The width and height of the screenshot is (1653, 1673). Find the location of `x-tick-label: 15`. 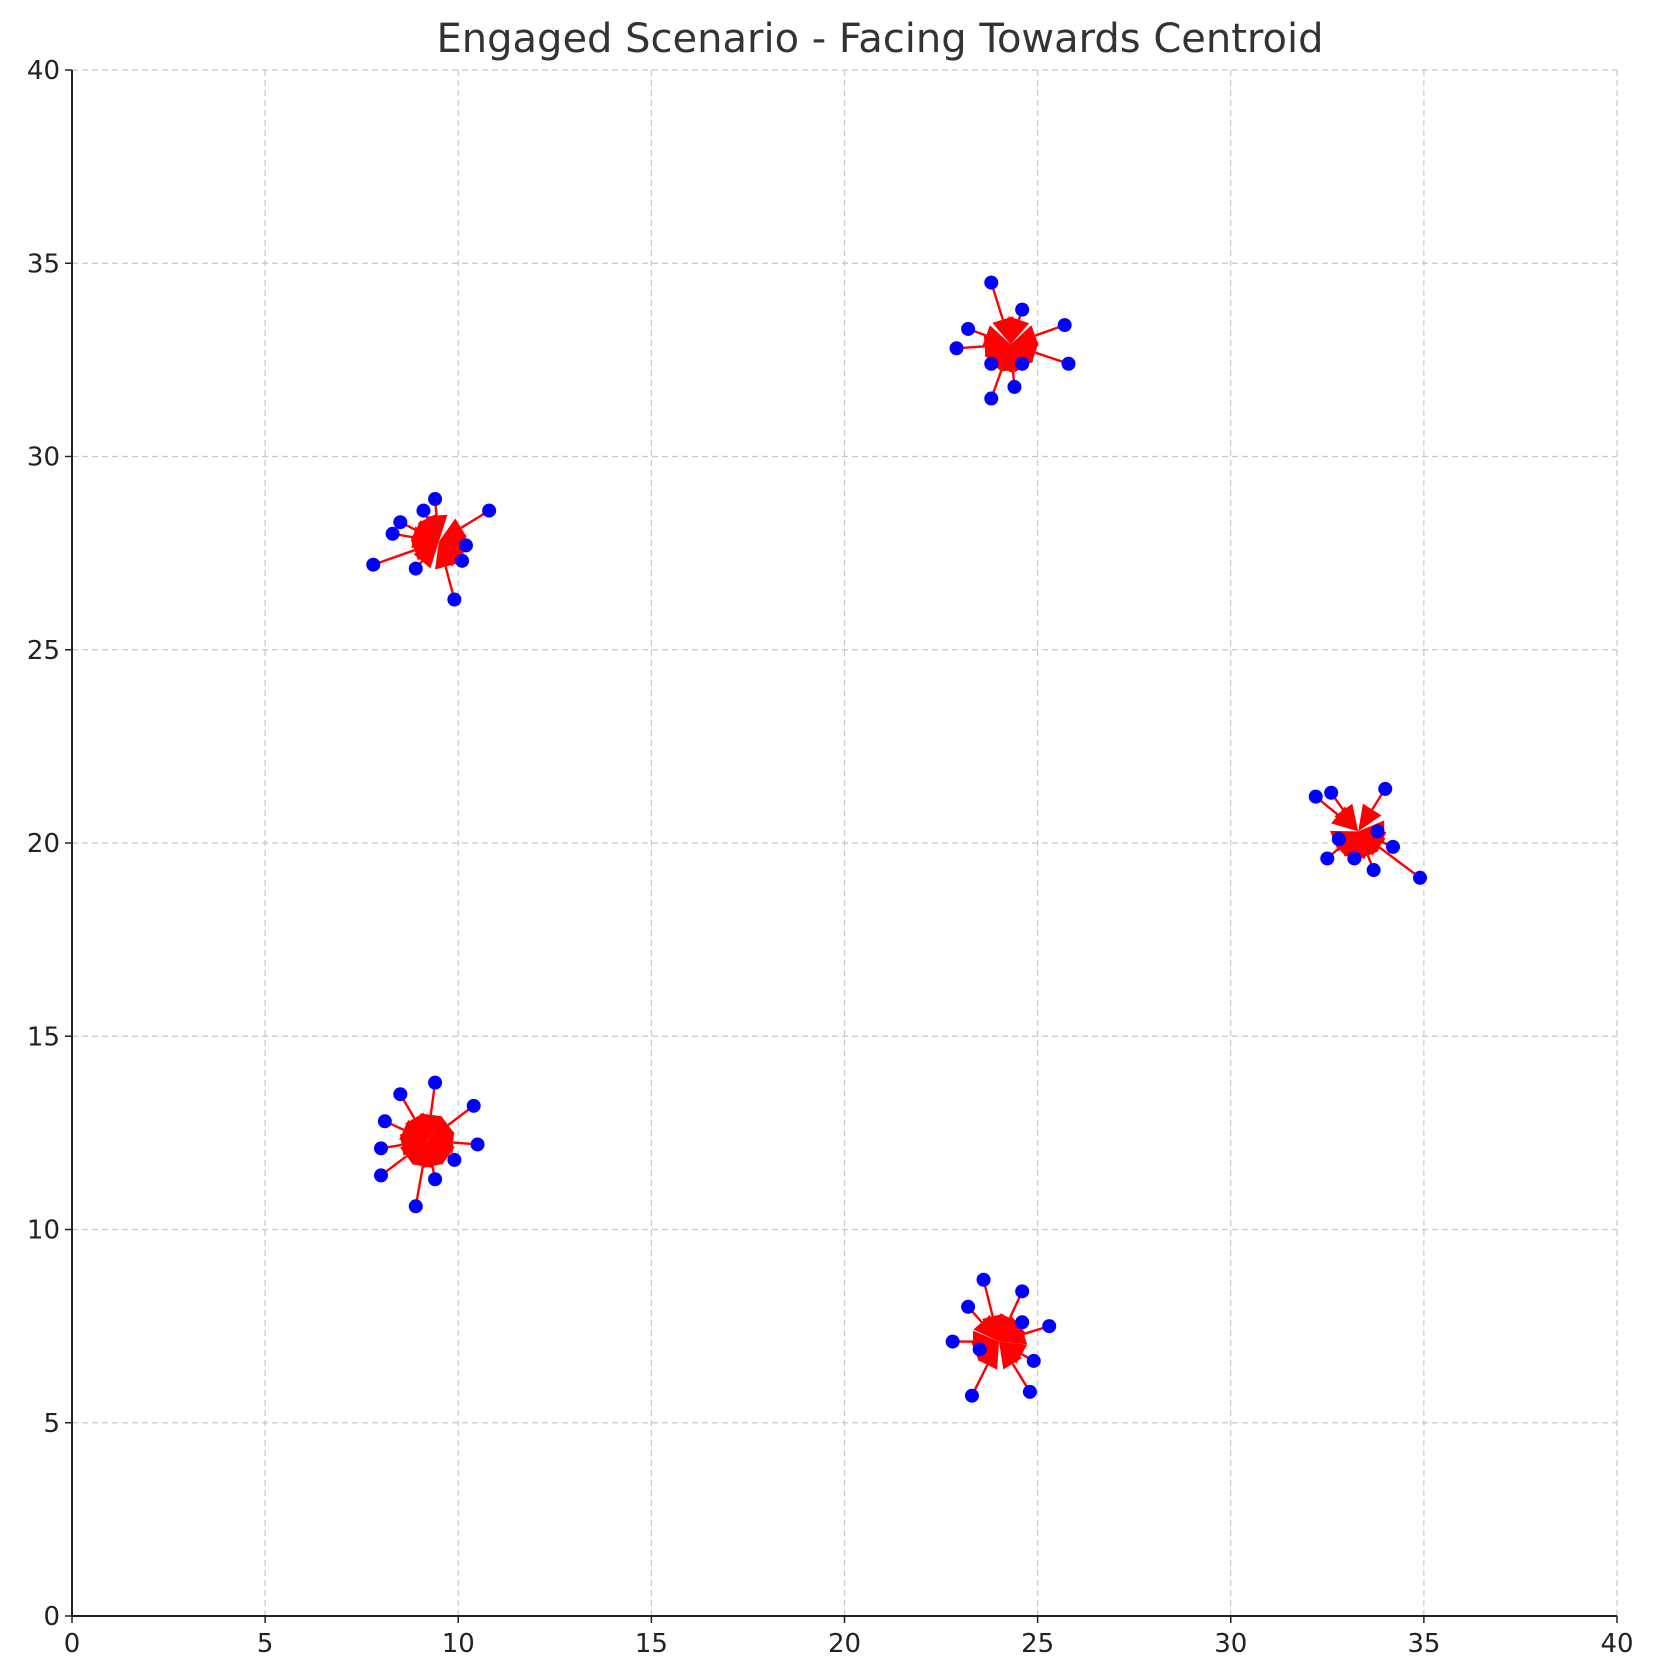

x-tick-label: 15 is located at coordinates (651, 1644).